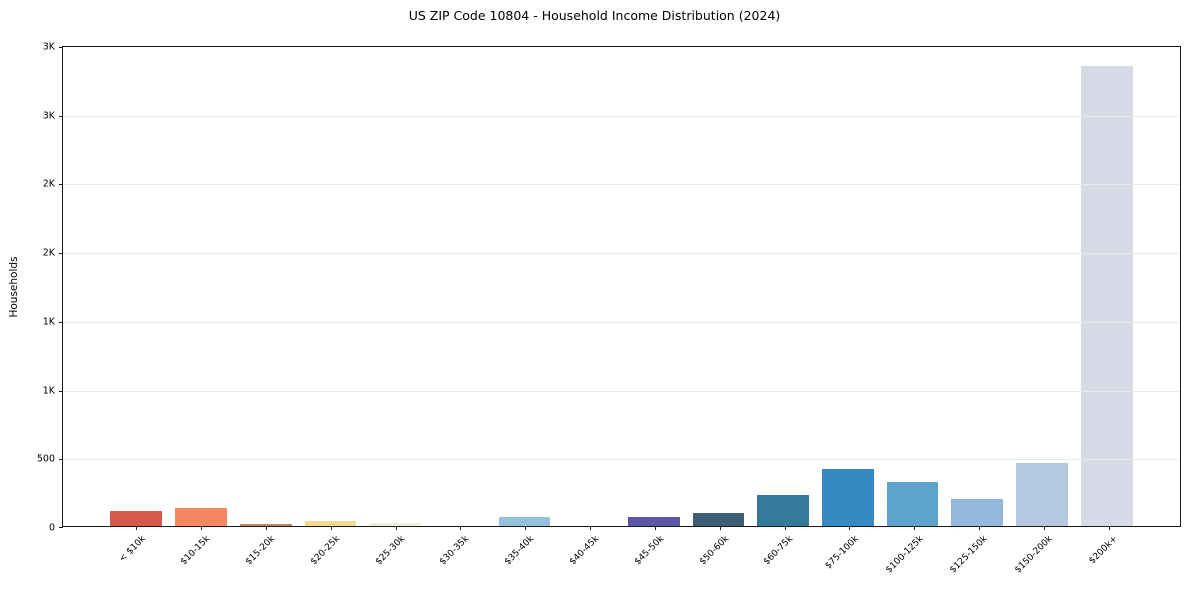 Image resolution: width=1189 pixels, height=590 pixels. I want to click on bar-50-60k, so click(718, 519).